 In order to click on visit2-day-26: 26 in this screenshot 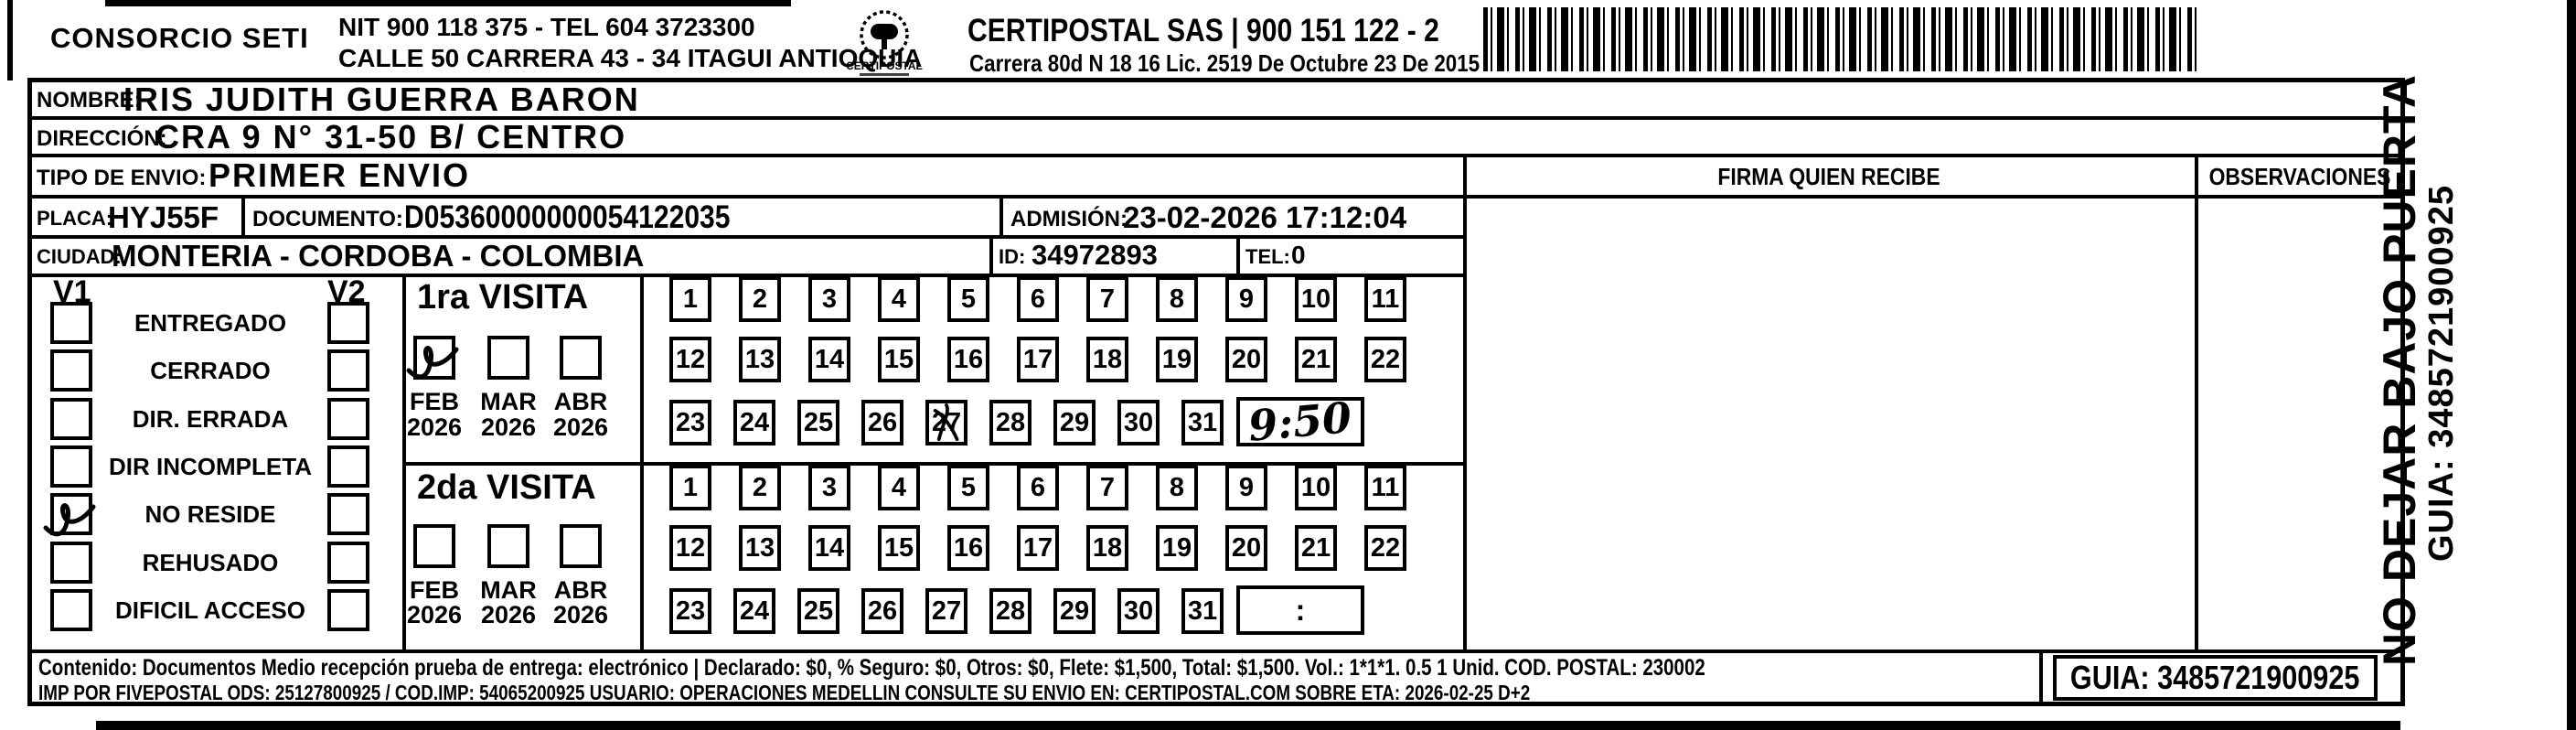, I will do `click(882, 611)`.